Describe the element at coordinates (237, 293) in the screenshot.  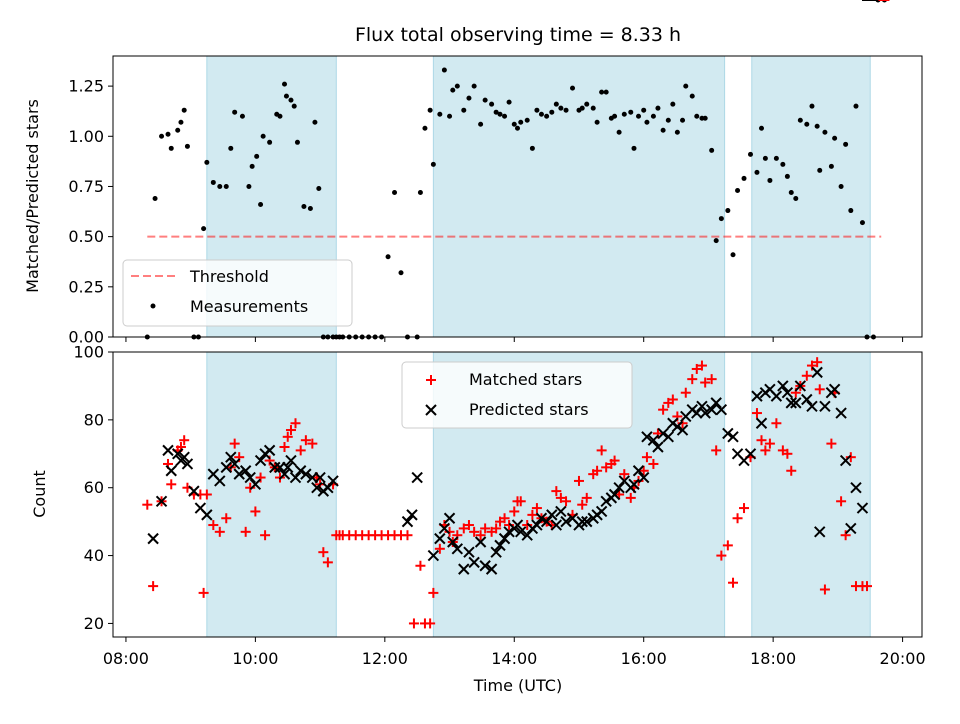
I see `top-legend: Threshold Measurements` at that location.